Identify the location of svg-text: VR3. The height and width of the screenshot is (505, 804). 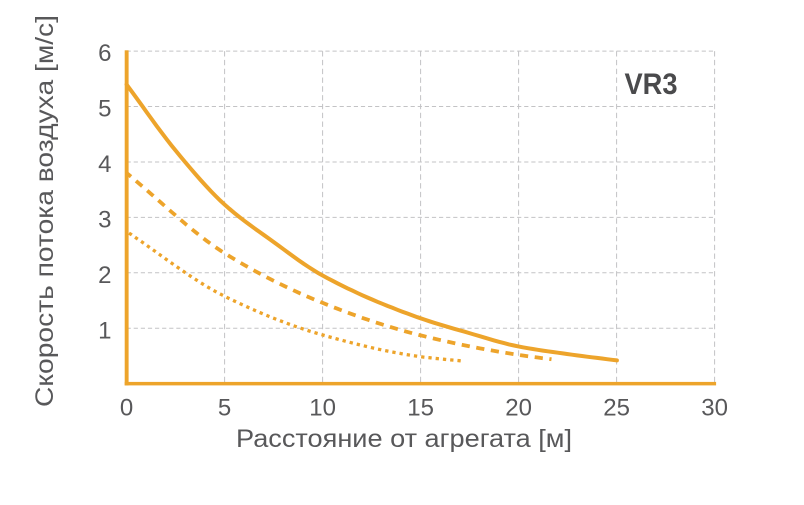
(650, 84).